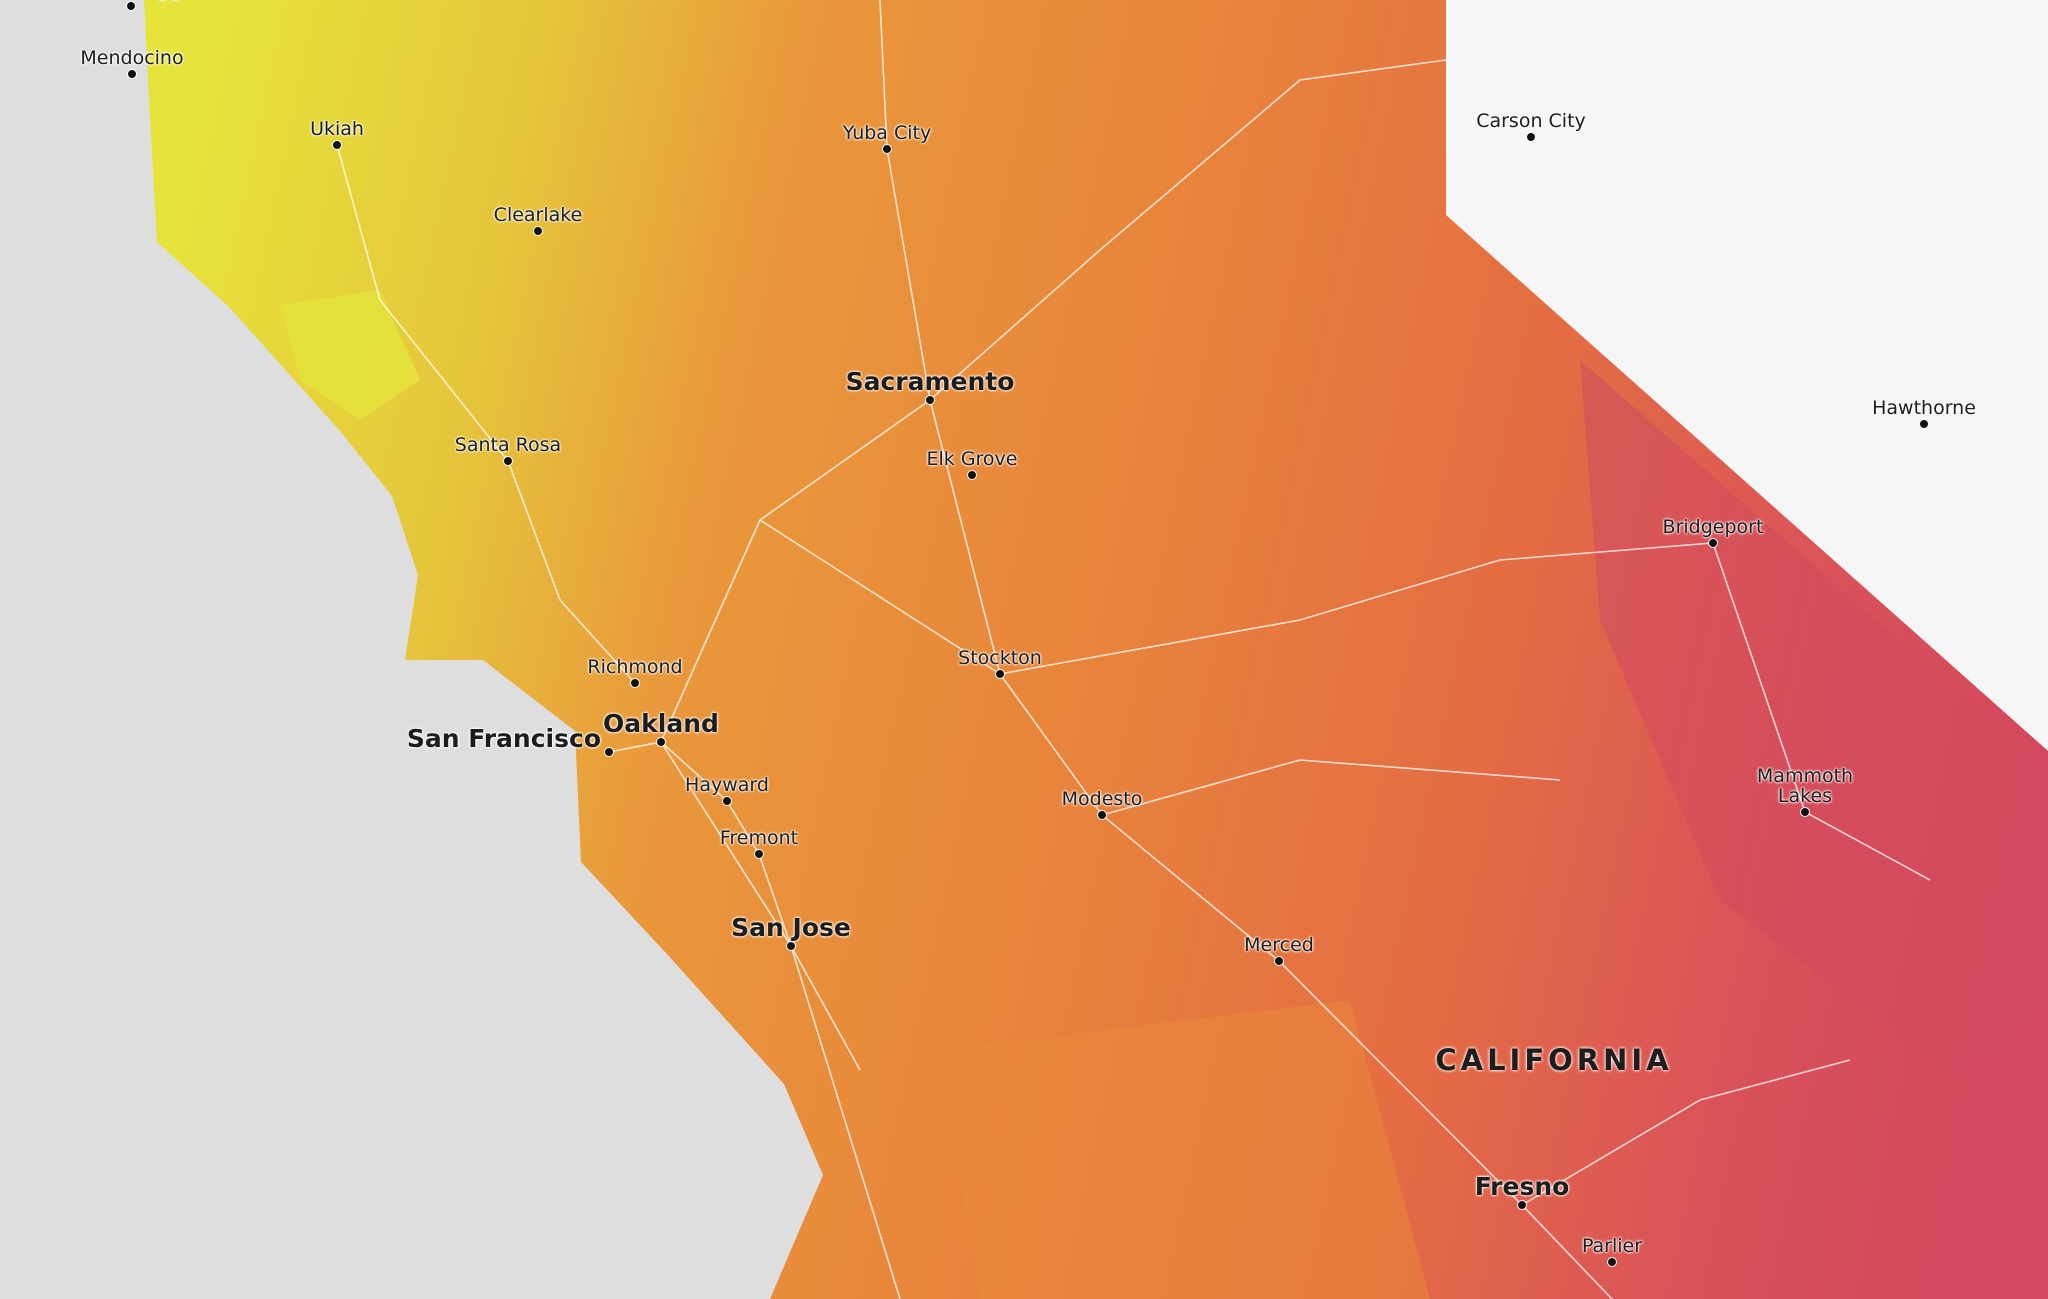  Describe the element at coordinates (503, 738) in the screenshot. I see `place-label: San Francisco` at that location.